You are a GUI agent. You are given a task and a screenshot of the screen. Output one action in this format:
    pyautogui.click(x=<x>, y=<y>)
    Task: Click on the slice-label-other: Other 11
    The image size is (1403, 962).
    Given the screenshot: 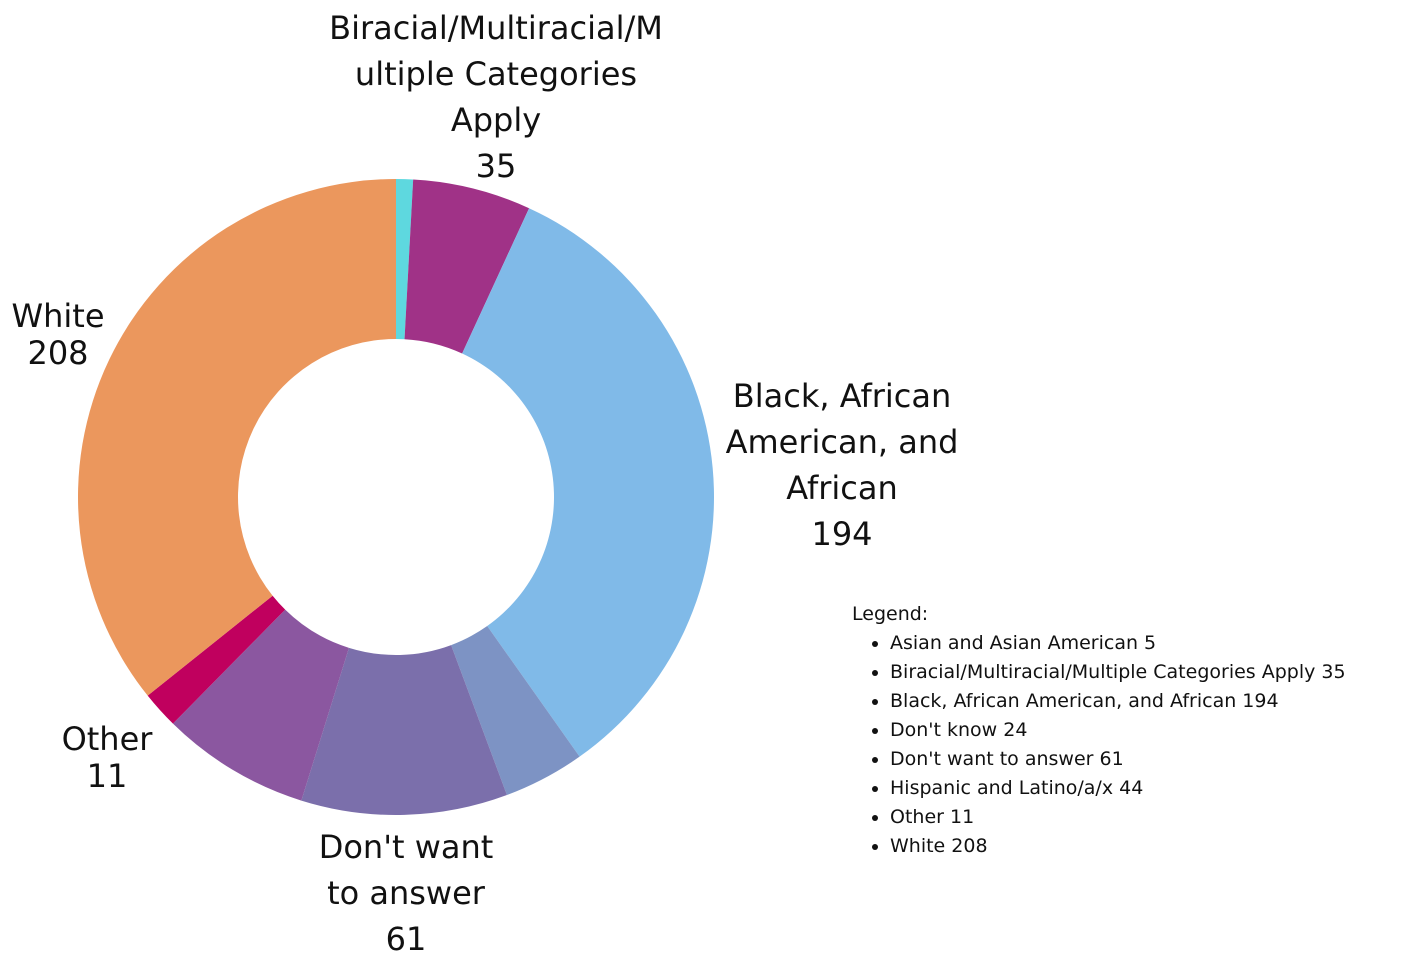 What is the action you would take?
    pyautogui.click(x=107, y=757)
    